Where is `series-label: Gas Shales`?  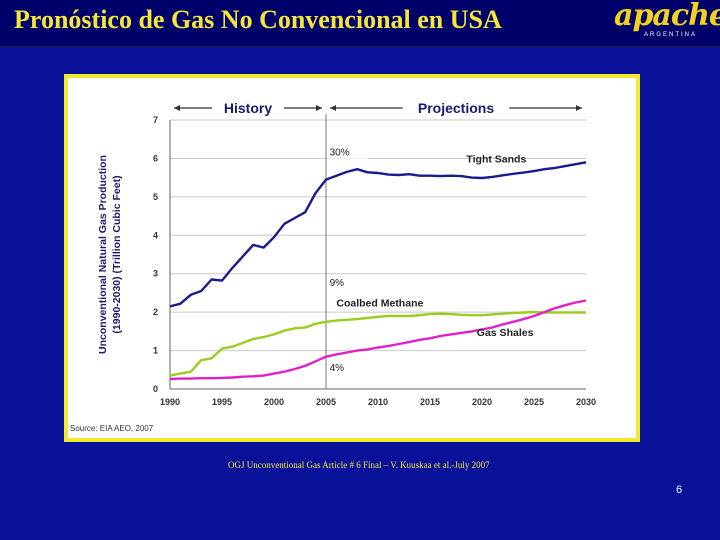
series-label: Gas Shales is located at coordinates (505, 333).